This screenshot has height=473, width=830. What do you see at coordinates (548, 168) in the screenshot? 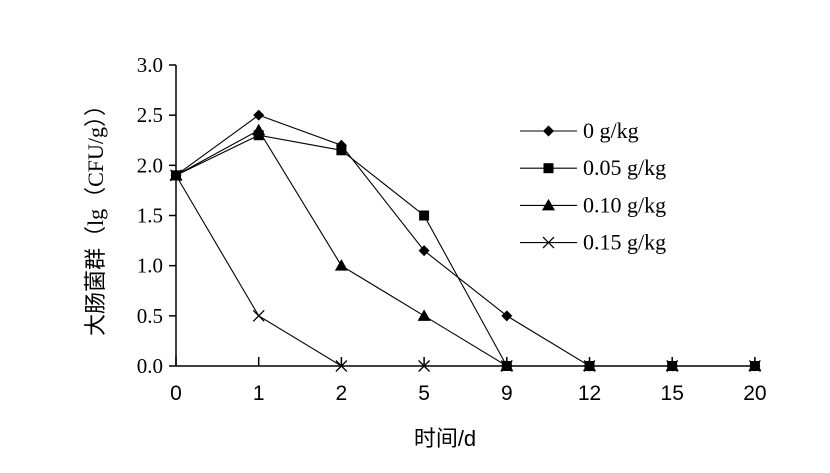
I see `legend-marker-0-05-g-kg` at bounding box center [548, 168].